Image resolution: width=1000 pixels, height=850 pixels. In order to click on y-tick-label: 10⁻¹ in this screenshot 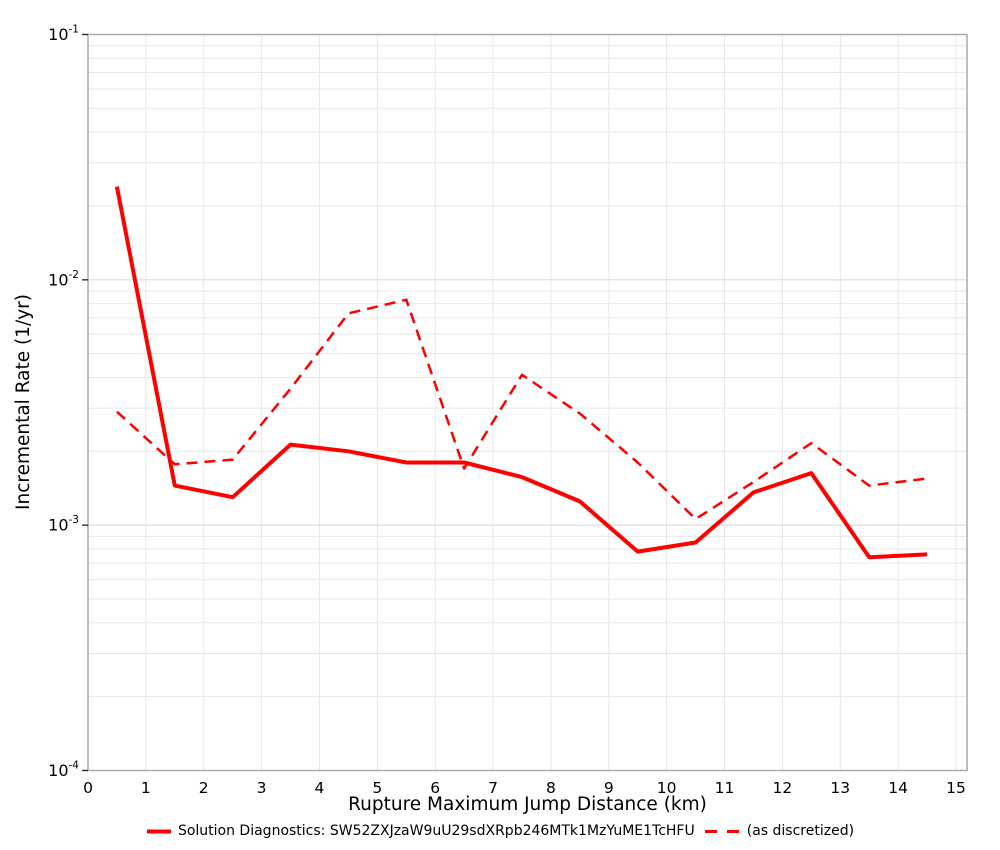, I will do `click(63, 34)`.